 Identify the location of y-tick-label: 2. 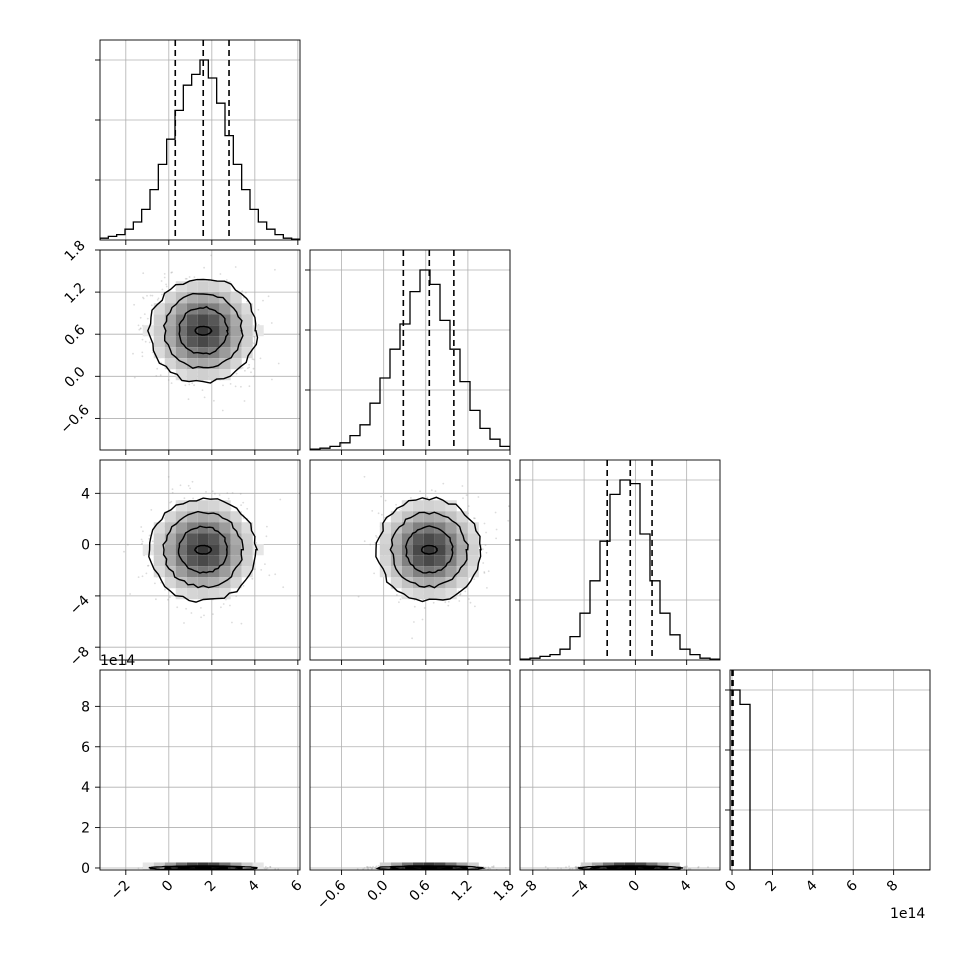
(85, 829).